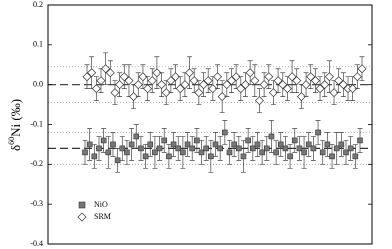 This screenshot has width=392, height=249. Describe the element at coordinates (15, 125) in the screenshot. I see `y-axis-label: δ60Ni (‰)` at that location.